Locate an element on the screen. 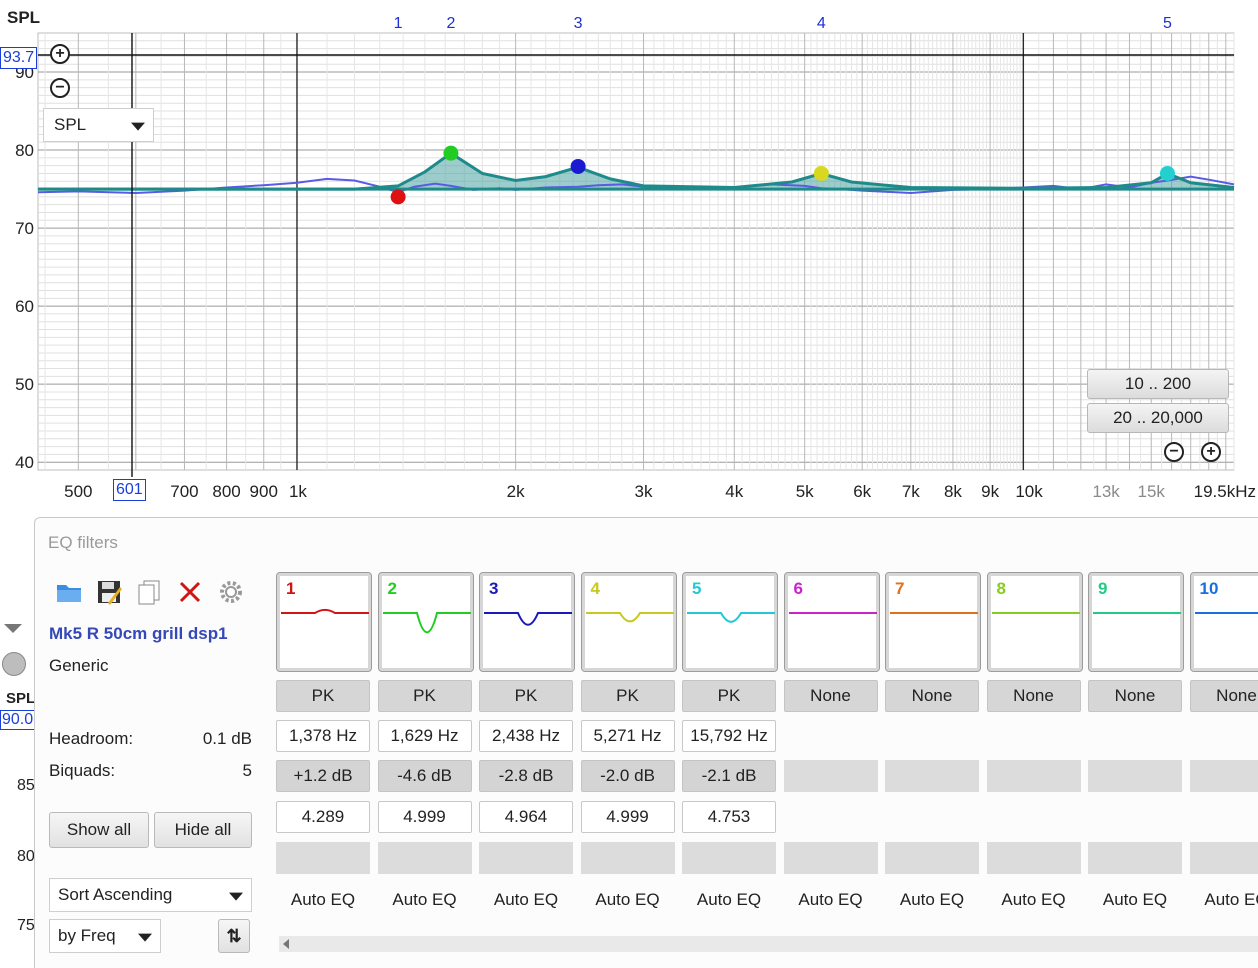  filter-thumbnail: 4 is located at coordinates (629, 622).